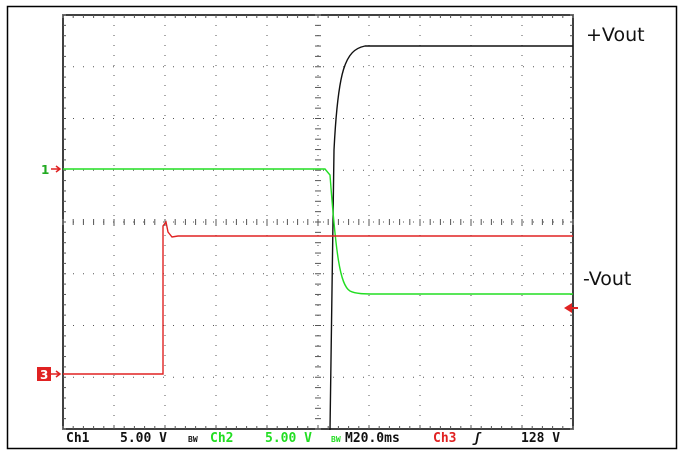 The image size is (683, 452). What do you see at coordinates (477, 438) in the screenshot?
I see `trigger-slope-icon: ʃ` at bounding box center [477, 438].